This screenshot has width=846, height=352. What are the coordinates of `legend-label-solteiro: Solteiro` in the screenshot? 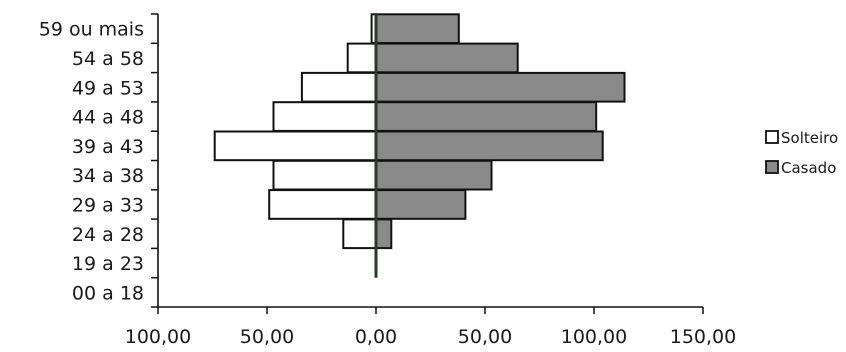 It's located at (809, 138).